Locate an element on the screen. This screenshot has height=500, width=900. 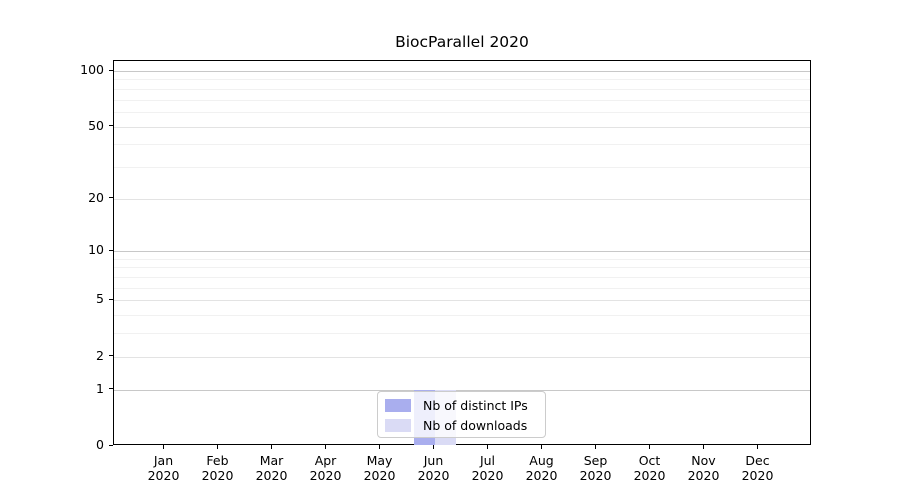
x-tick-label-jan: Jan 2020 is located at coordinates (163, 468).